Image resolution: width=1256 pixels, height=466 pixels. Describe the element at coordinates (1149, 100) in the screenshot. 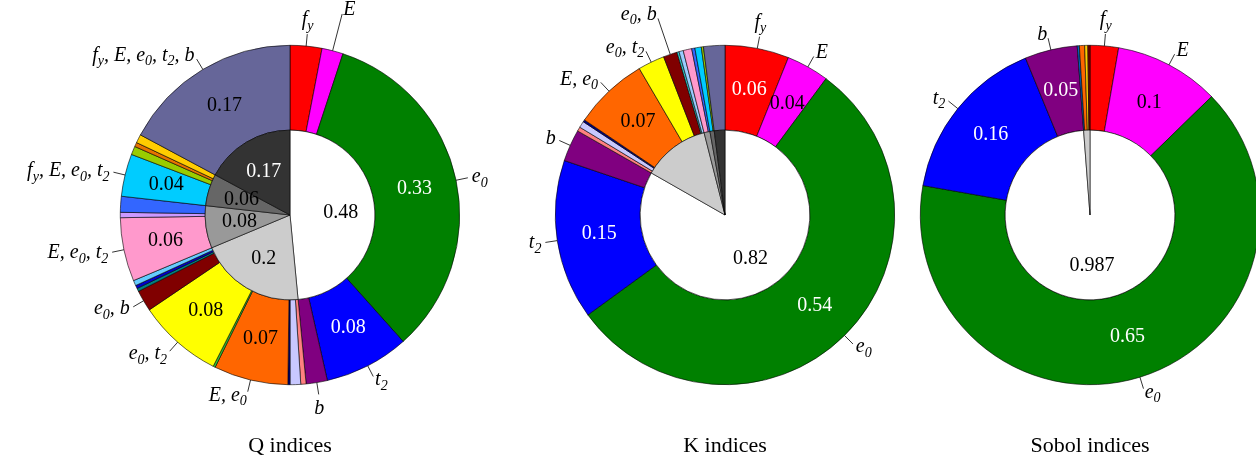

I see `data-label: 0.1` at that location.